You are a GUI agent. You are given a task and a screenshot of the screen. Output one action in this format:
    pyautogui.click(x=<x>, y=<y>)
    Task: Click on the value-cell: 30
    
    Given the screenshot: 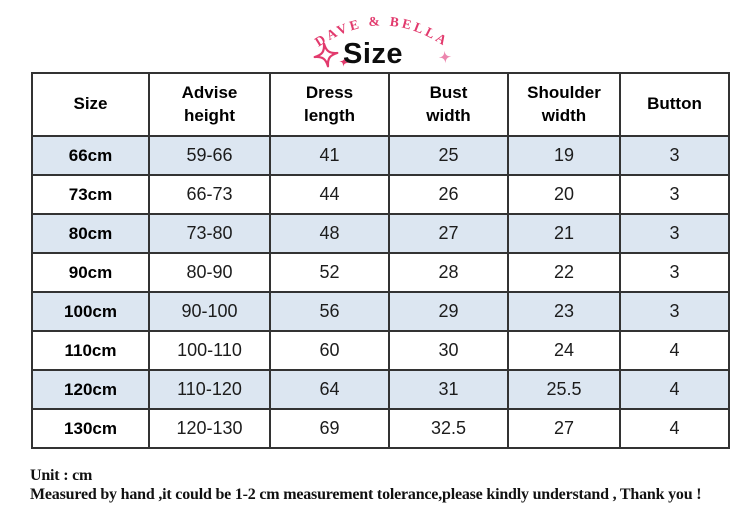 What is the action you would take?
    pyautogui.click(x=448, y=350)
    